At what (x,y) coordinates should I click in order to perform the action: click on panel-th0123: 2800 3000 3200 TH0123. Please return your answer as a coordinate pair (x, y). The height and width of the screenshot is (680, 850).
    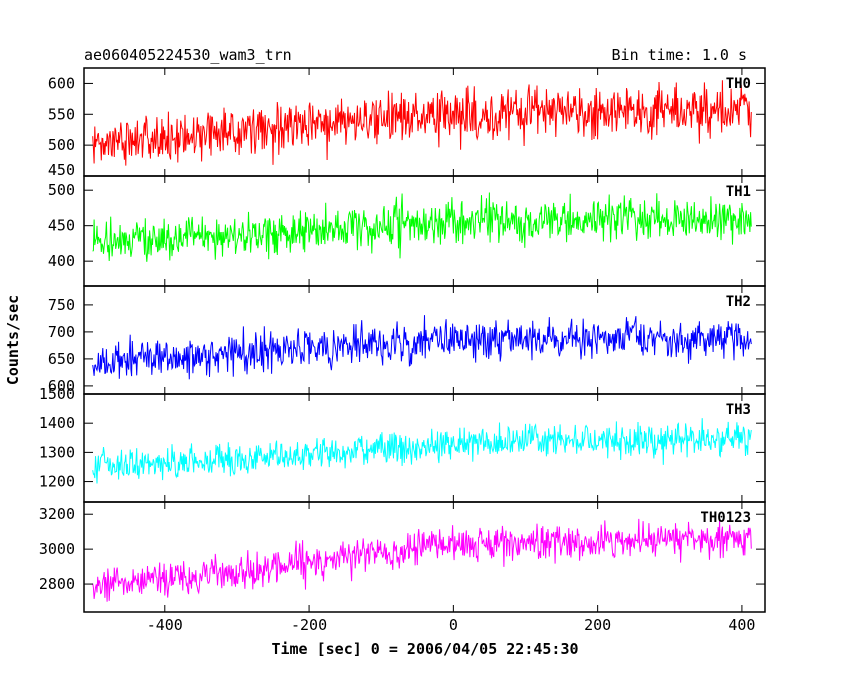
    Looking at the image, I should click on (402, 557).